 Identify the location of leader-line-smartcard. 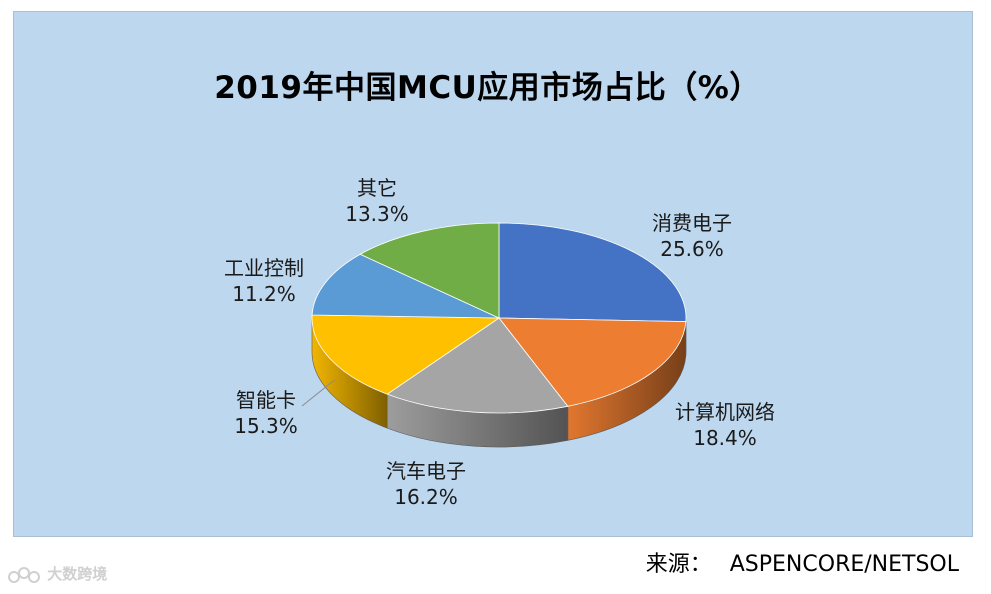
(318, 393).